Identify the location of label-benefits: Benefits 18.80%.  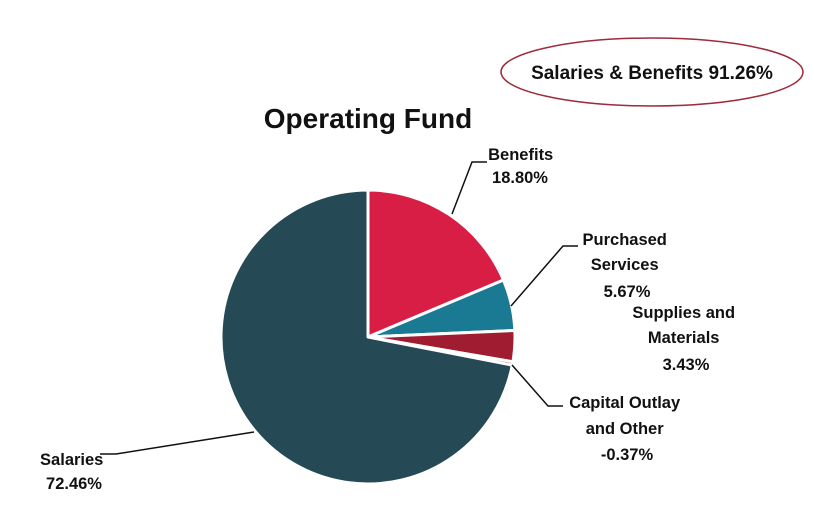
(523, 166).